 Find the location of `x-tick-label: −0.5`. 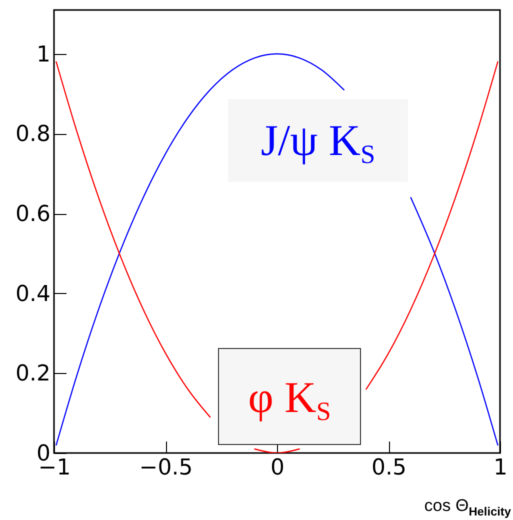

x-tick-label: −0.5 is located at coordinates (166, 468).